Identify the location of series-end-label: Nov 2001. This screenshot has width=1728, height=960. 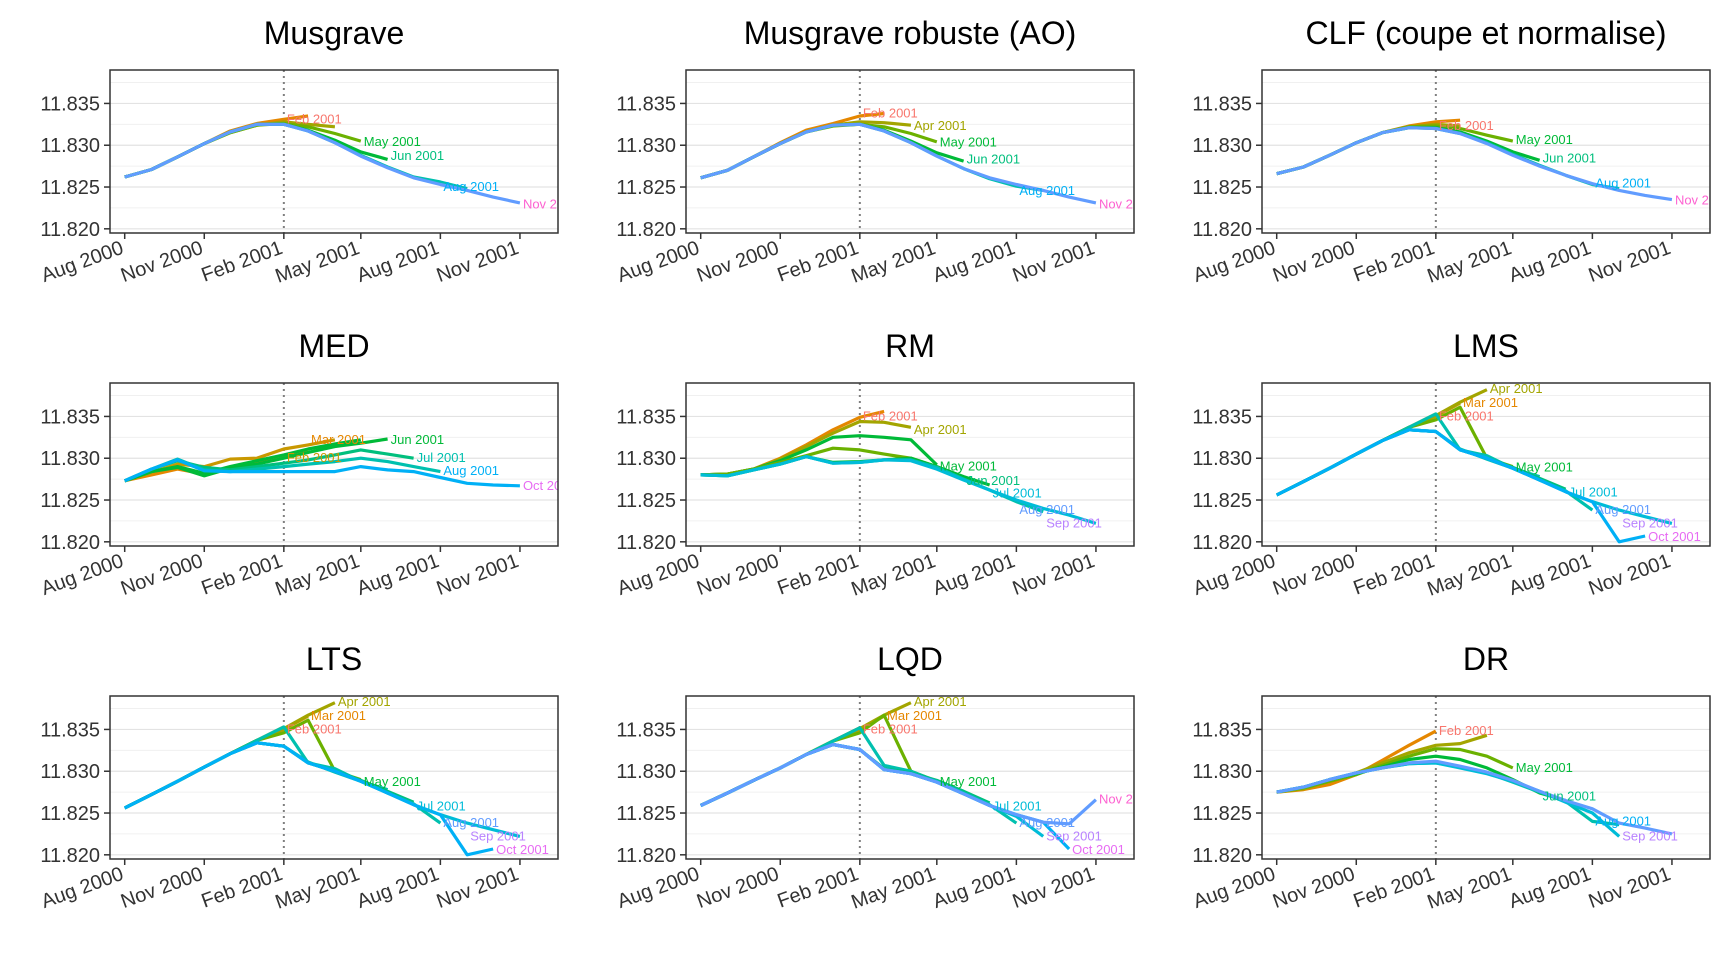
(1701, 199).